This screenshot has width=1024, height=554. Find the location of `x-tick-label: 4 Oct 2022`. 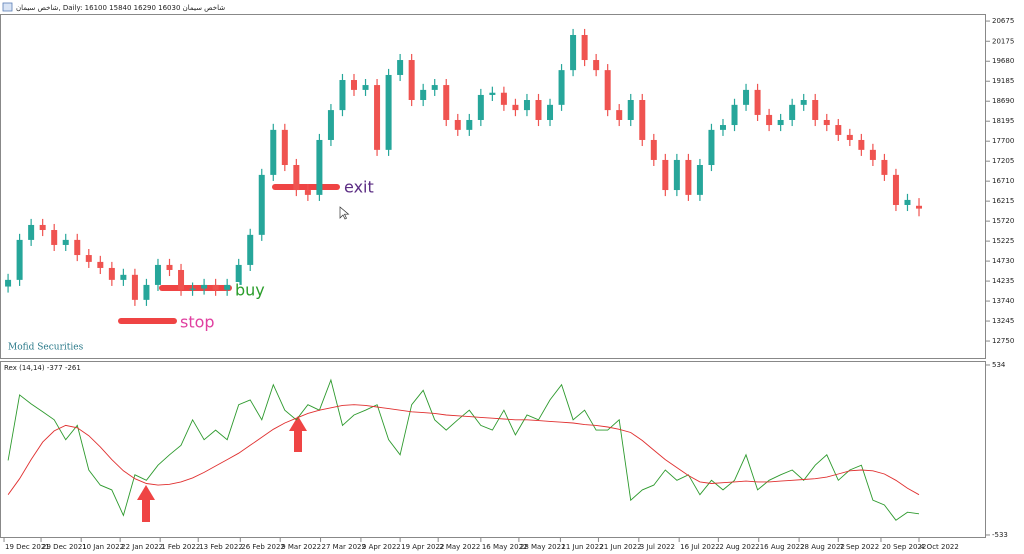

x-tick-label: 4 Oct 2022 is located at coordinates (939, 547).